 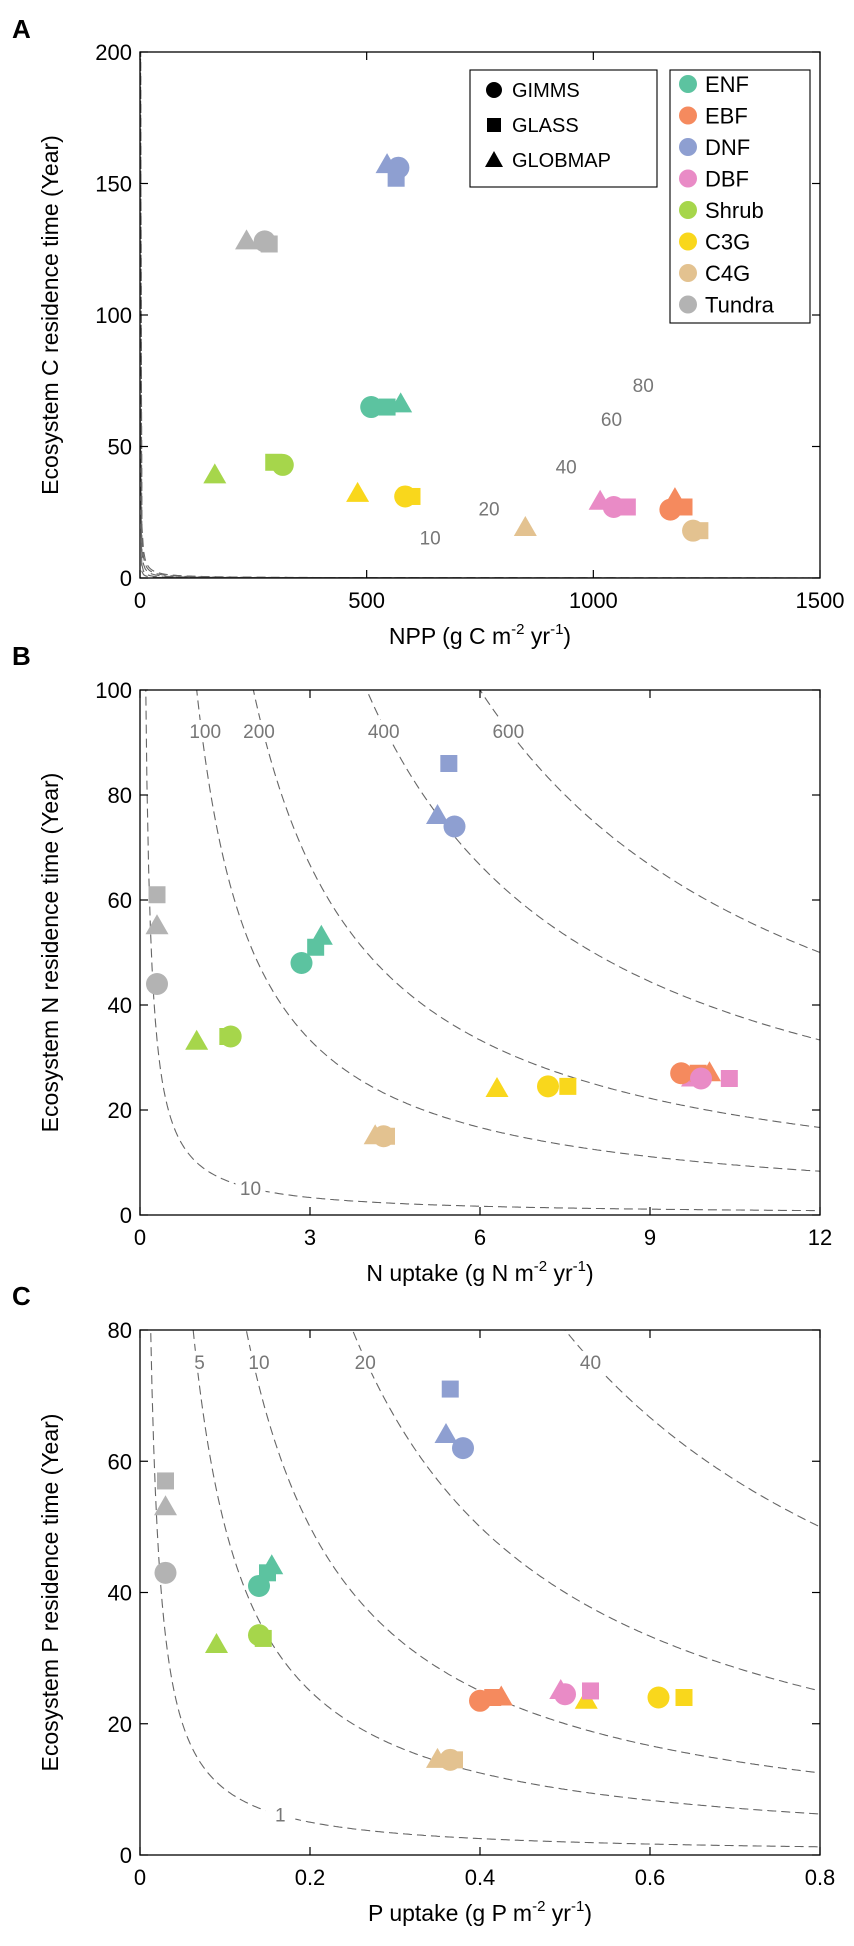 I want to click on legend-type-tundra: Tundra, so click(x=727, y=305).